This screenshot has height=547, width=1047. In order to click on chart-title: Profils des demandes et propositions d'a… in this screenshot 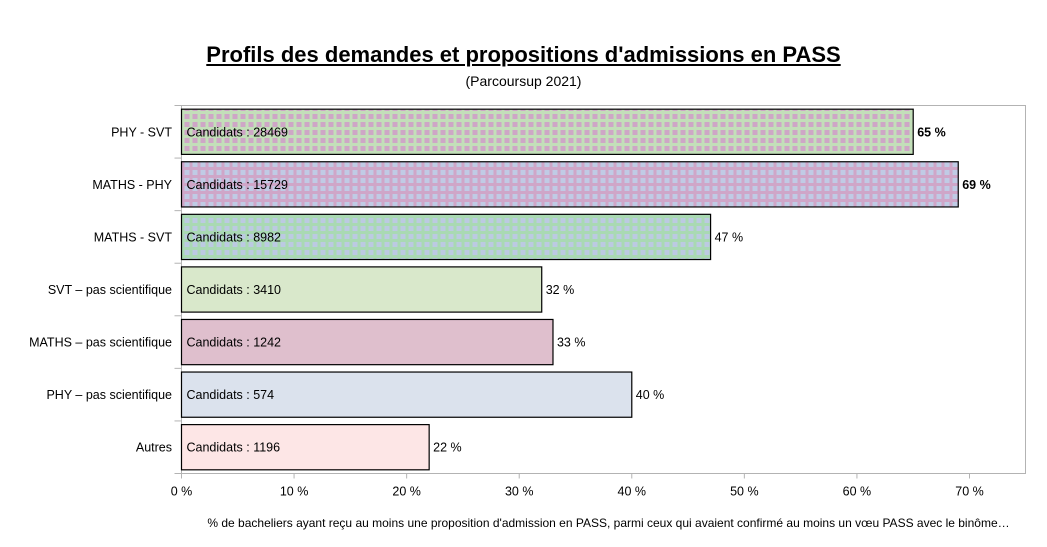, I will do `click(523, 54)`.